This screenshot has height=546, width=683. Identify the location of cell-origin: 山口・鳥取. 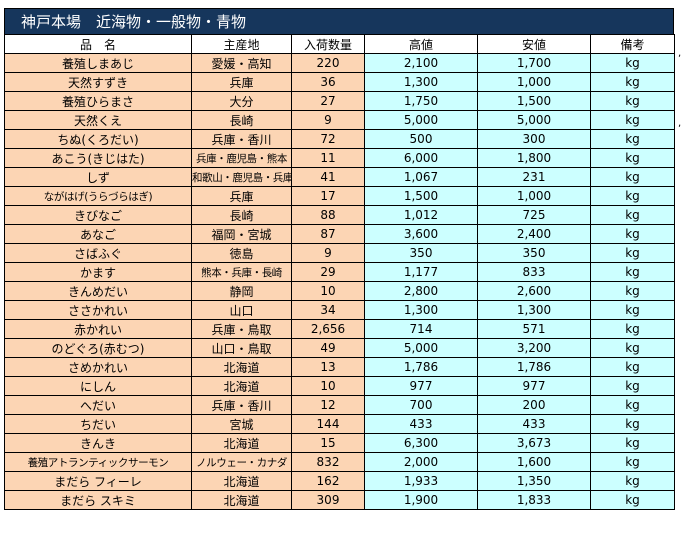
(241, 348).